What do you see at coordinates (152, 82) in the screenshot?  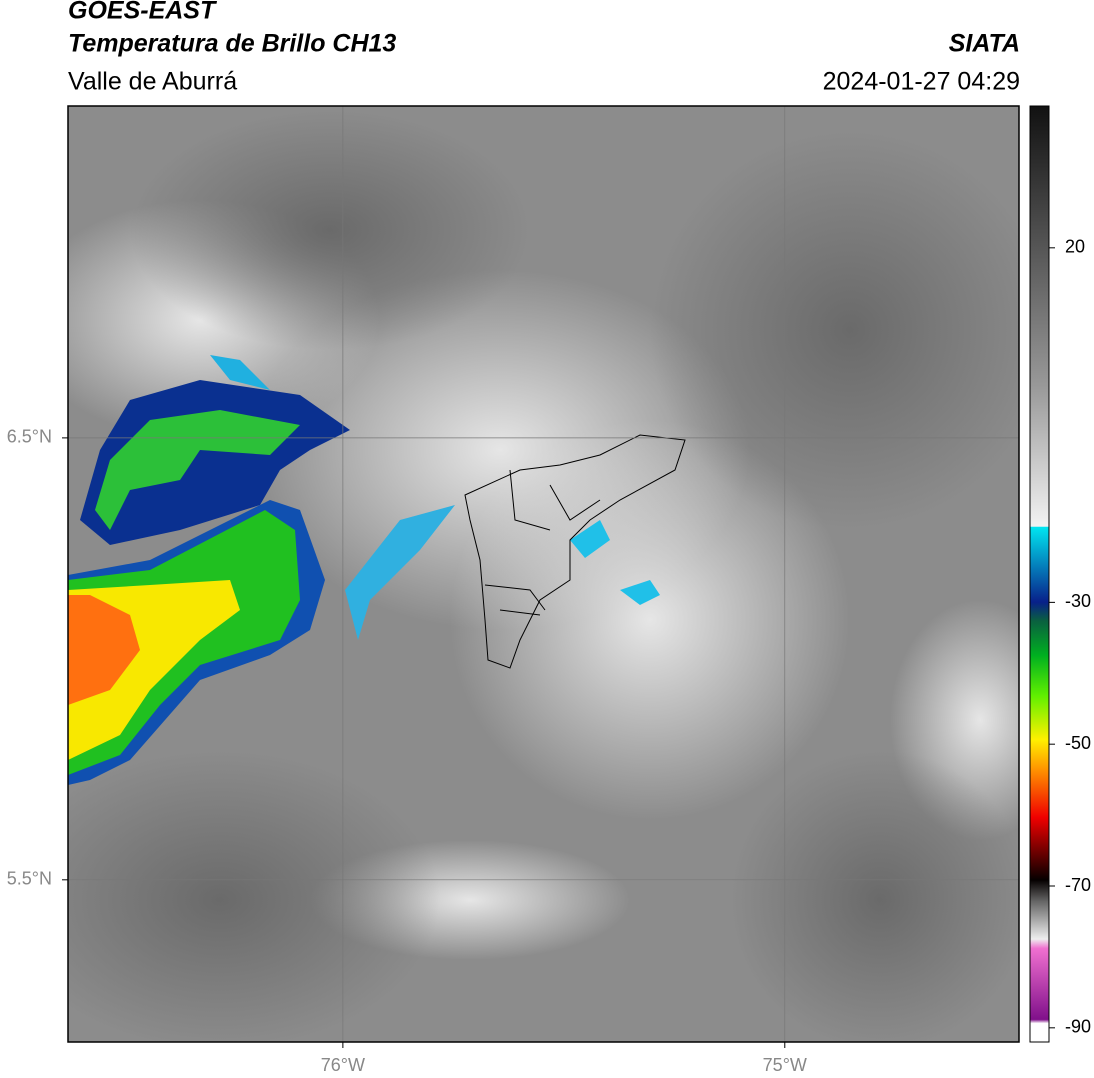 I see `region: Valle de Aburrá` at bounding box center [152, 82].